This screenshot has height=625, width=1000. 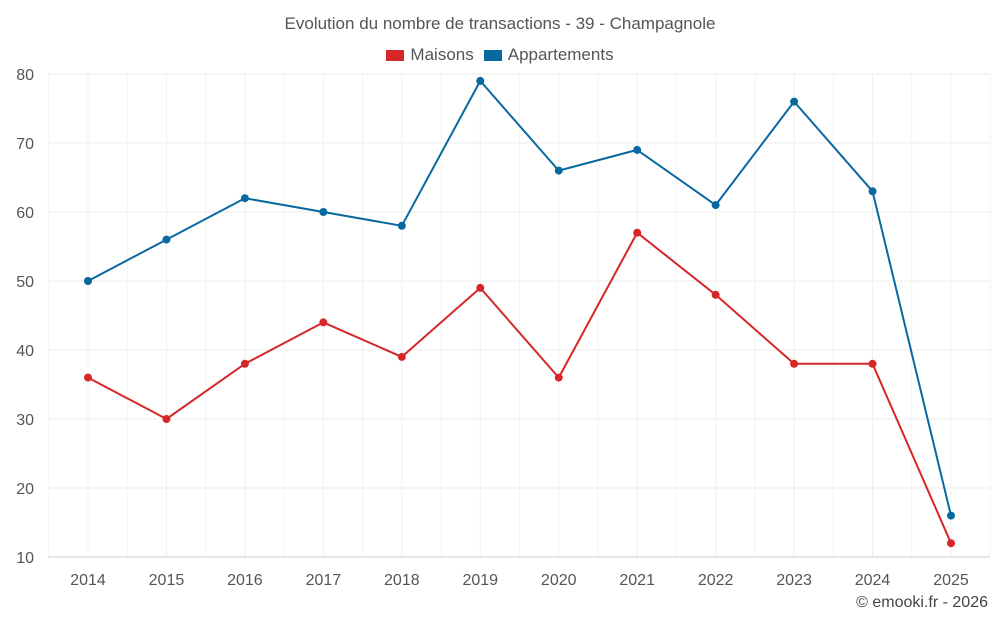 I want to click on x-tick-label: 2025, so click(x=951, y=580).